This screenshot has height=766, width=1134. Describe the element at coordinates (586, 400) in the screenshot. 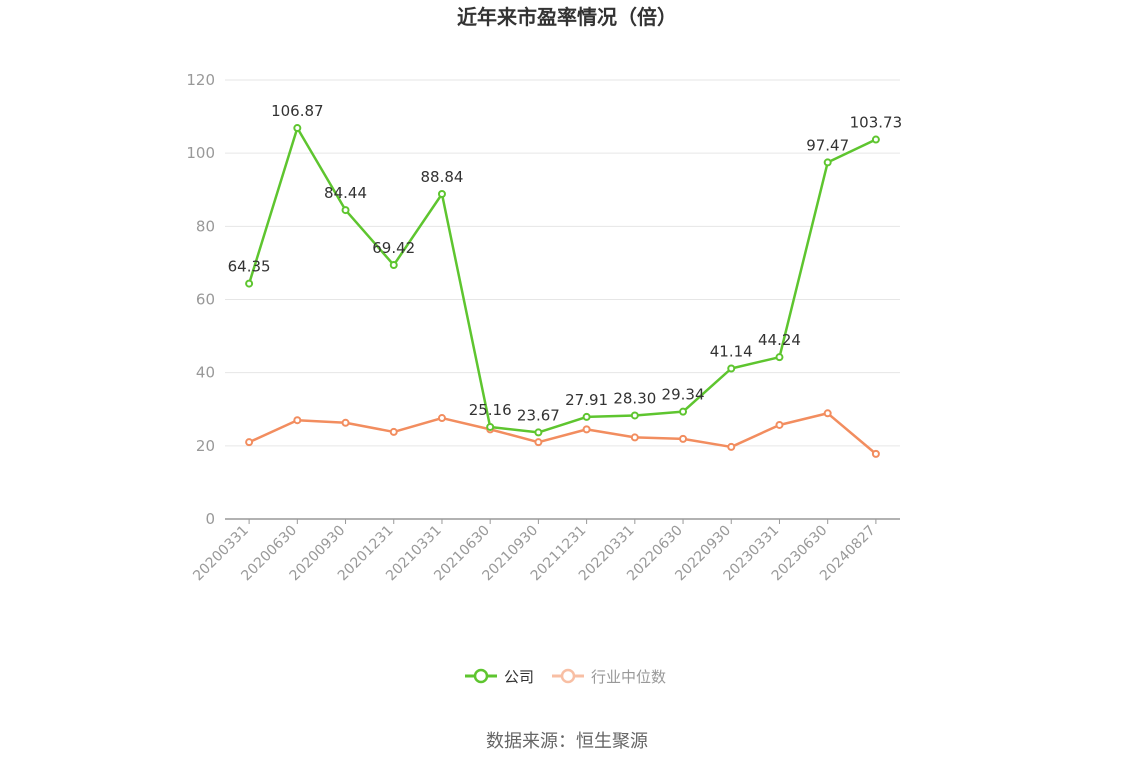

I see `data-label: 27.91` at that location.